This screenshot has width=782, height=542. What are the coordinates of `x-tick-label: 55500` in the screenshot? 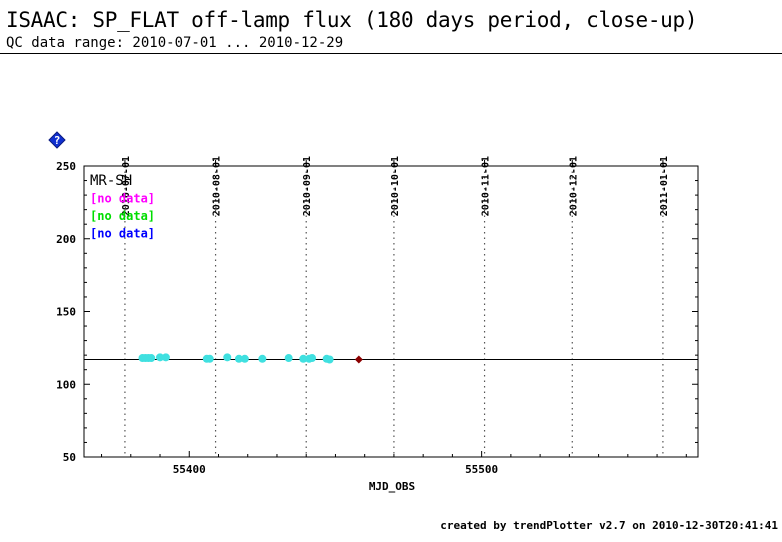 It's located at (481, 469).